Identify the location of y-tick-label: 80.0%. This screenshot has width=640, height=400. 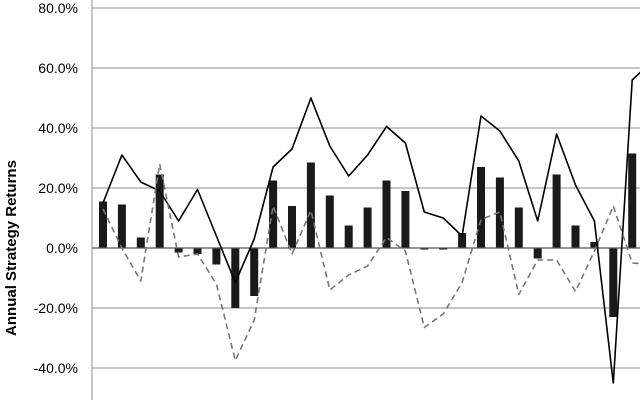
(58, 8).